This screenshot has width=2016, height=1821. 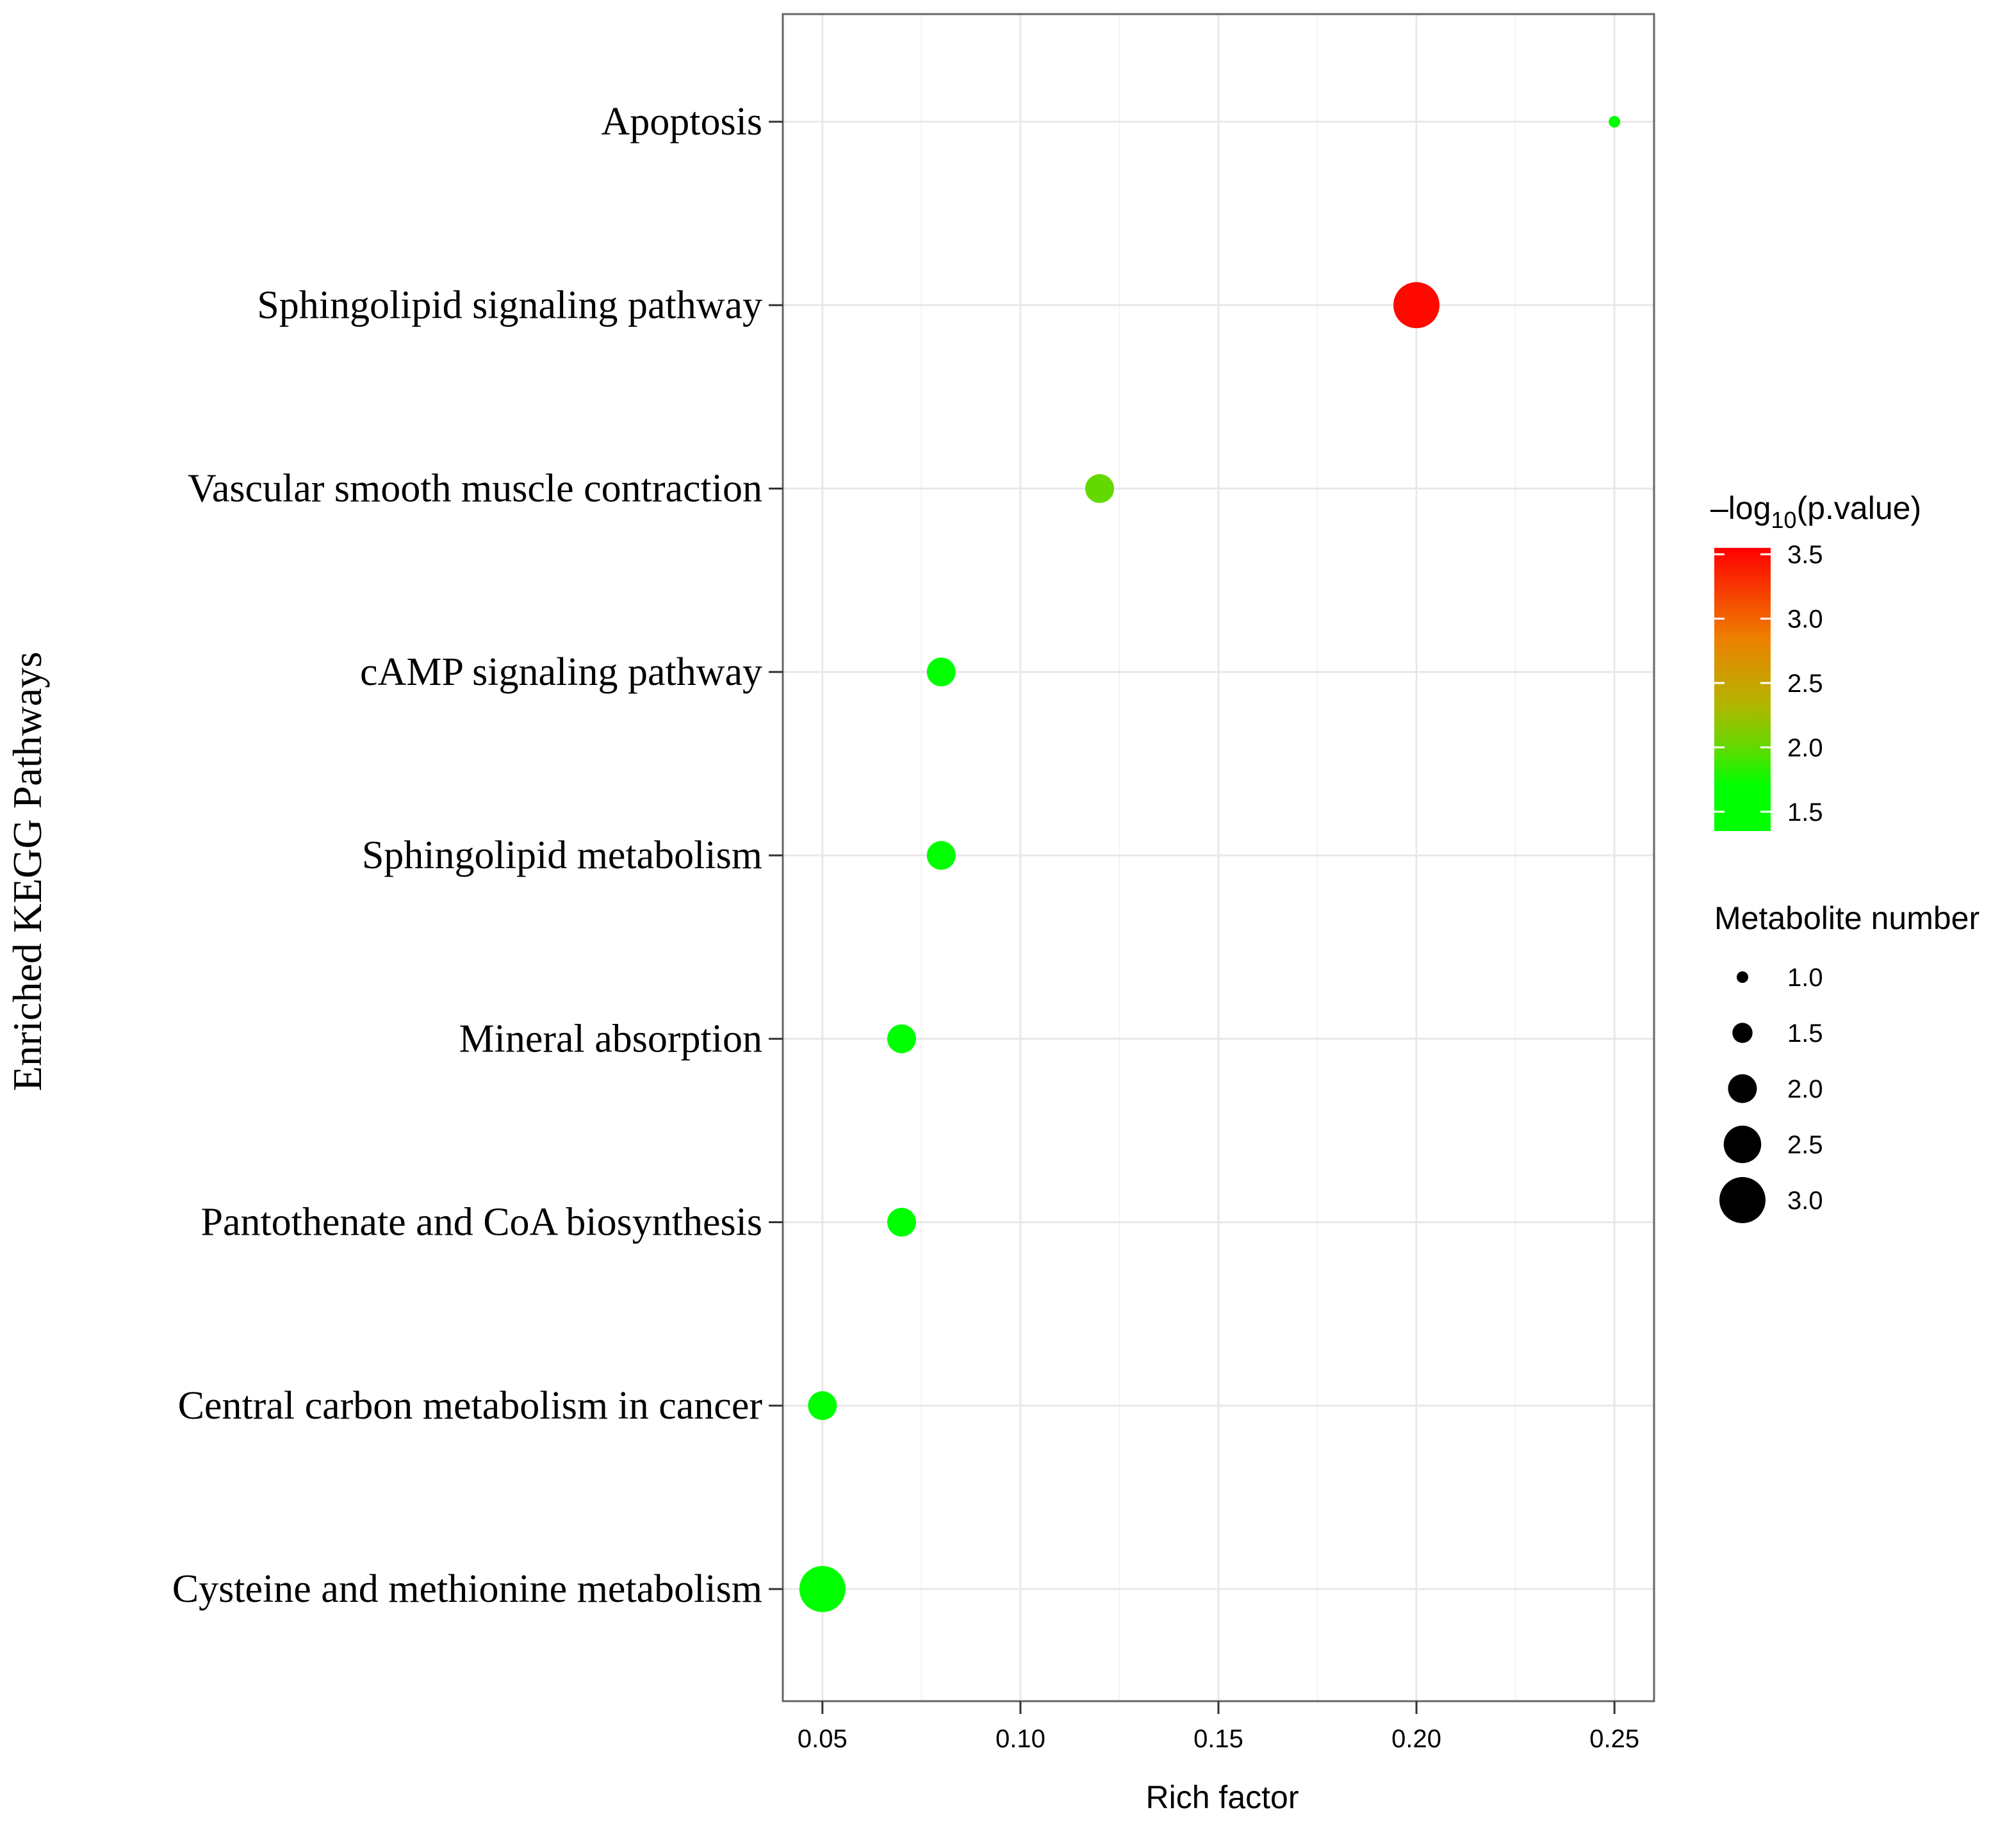 I want to click on color-legend-title: –log10(p.value), so click(x=1816, y=511).